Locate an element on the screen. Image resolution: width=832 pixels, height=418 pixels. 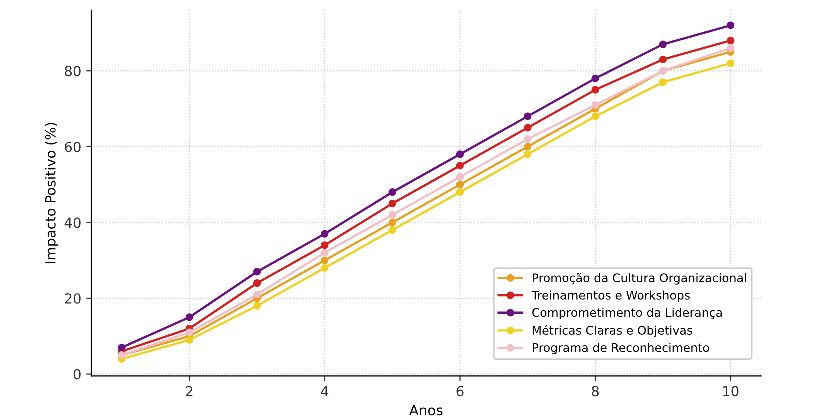
y-axis-title: Impacto Positivo (%) is located at coordinates (52, 193).